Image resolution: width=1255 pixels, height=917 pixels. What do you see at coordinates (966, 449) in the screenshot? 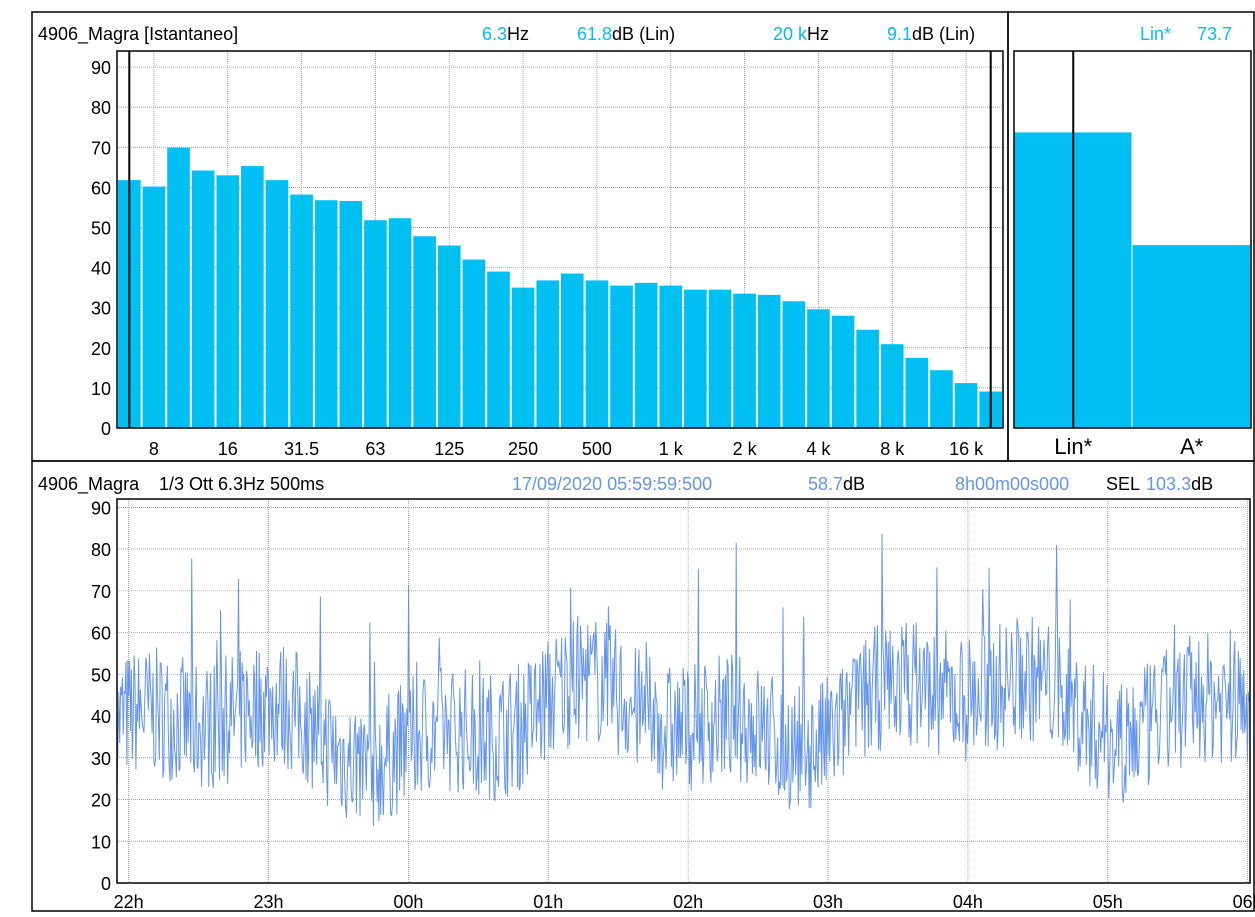
I see `spectrum-xtick-label: 16 k` at bounding box center [966, 449].